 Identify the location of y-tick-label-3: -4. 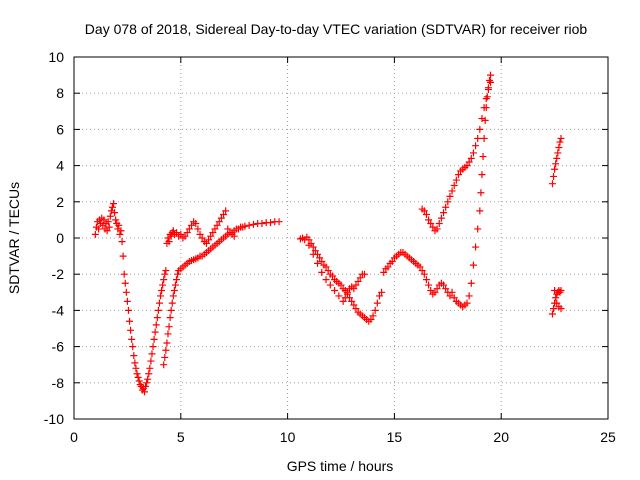
(58, 310).